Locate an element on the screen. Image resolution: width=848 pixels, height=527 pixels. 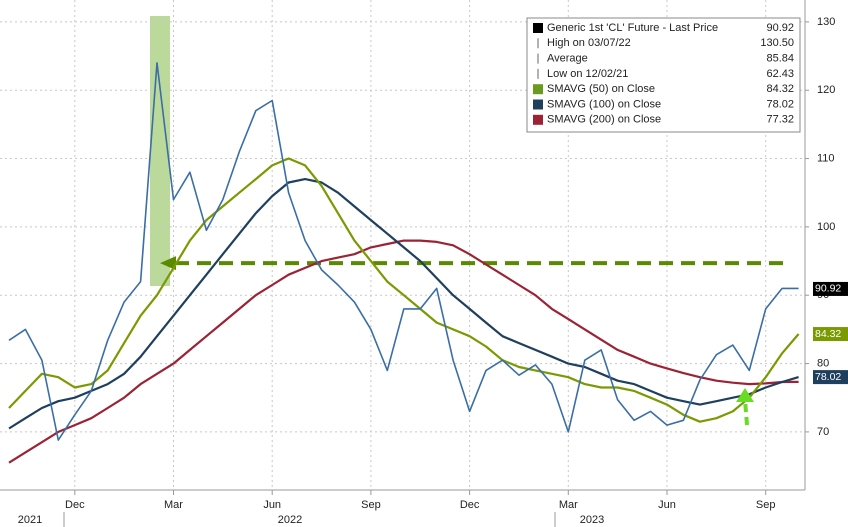
legend-value: 85.84 is located at coordinates (780, 59).